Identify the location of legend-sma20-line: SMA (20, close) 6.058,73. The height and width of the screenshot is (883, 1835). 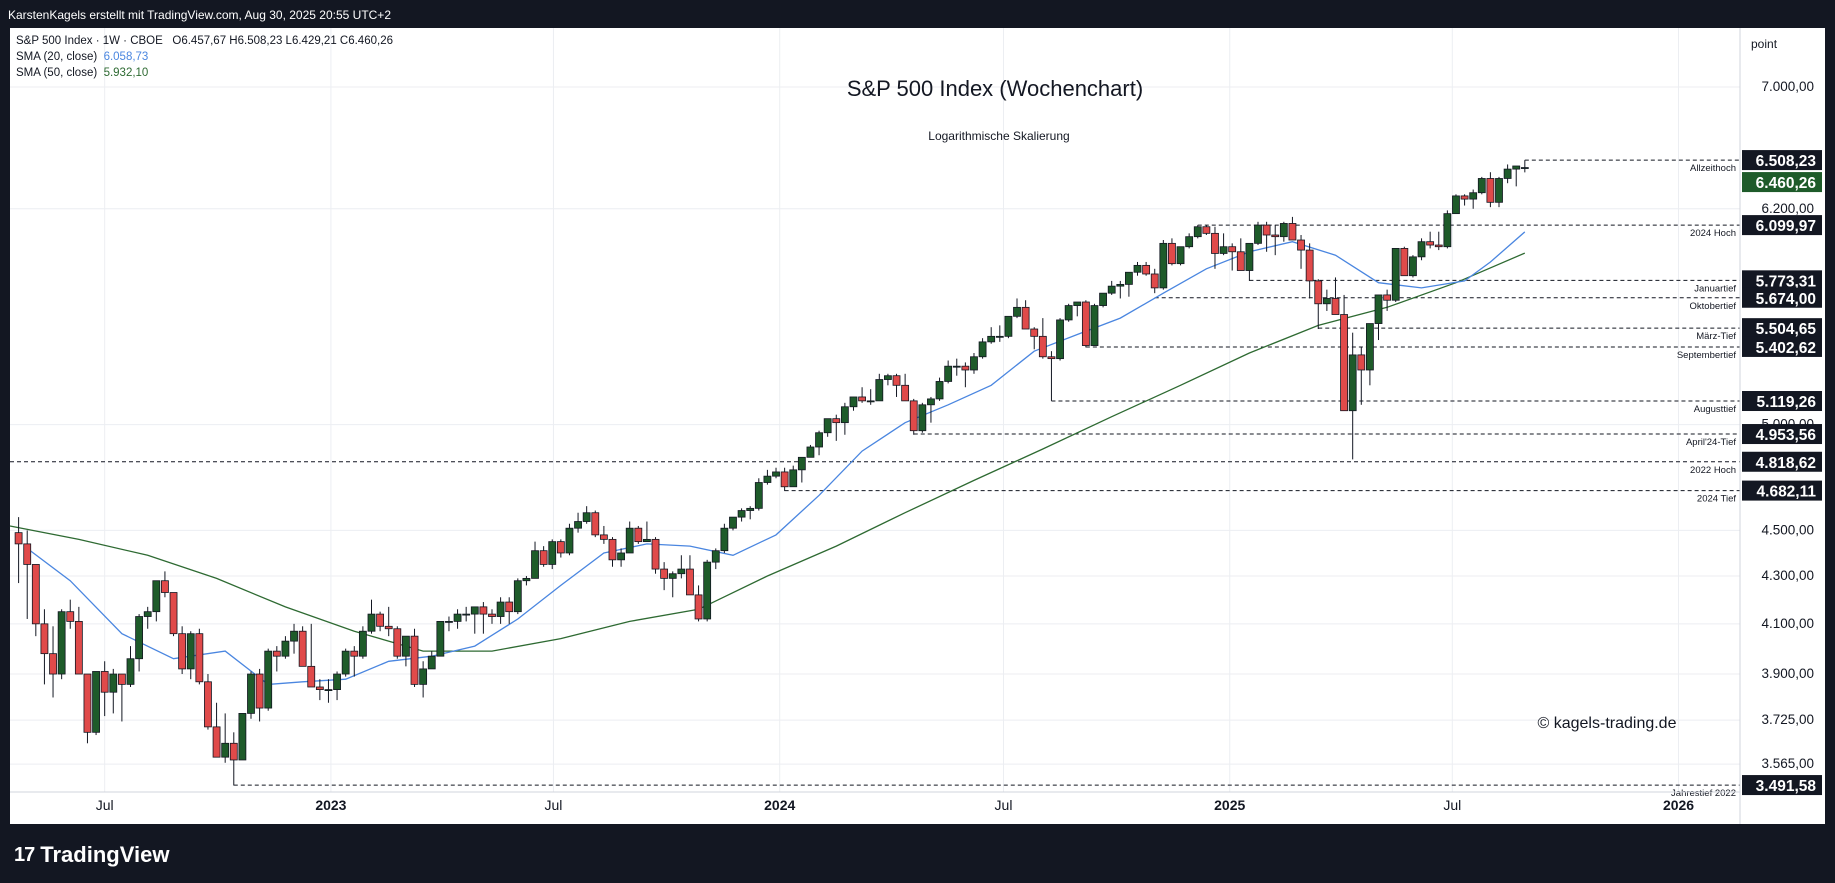
(82, 57).